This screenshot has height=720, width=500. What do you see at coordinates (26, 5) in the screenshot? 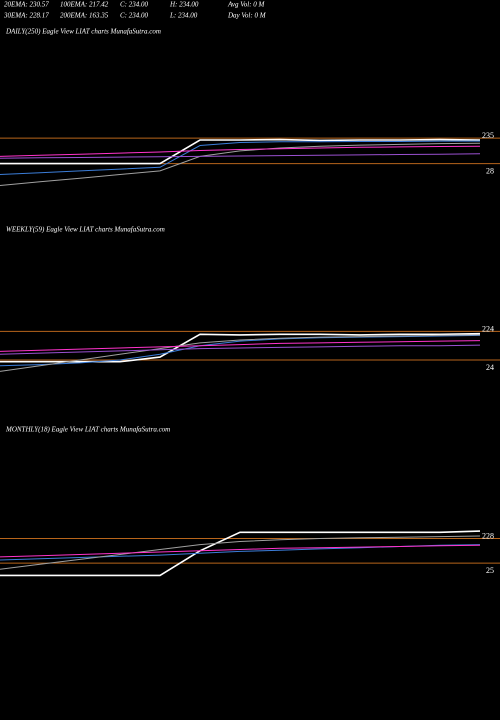
I see `header-stat: 20EMA: 230.57` at bounding box center [26, 5].